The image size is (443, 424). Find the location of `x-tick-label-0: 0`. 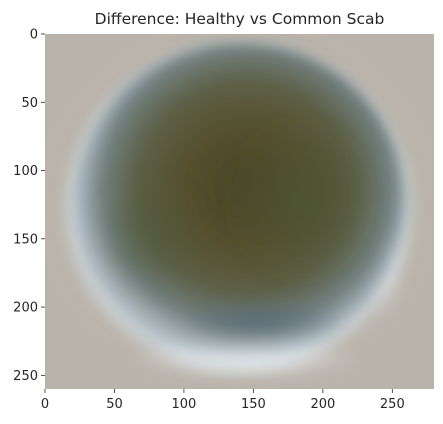

x-tick-label-0: 0 is located at coordinates (45, 404).